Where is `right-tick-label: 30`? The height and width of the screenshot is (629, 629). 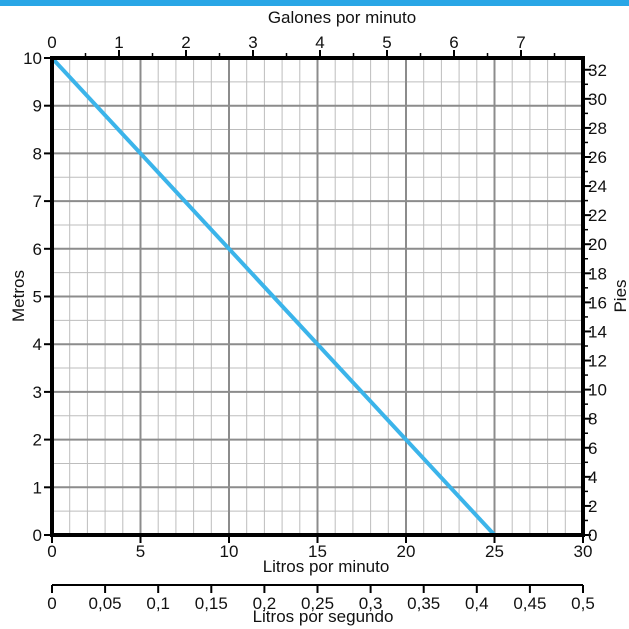
right-tick-label: 30 is located at coordinates (597, 99).